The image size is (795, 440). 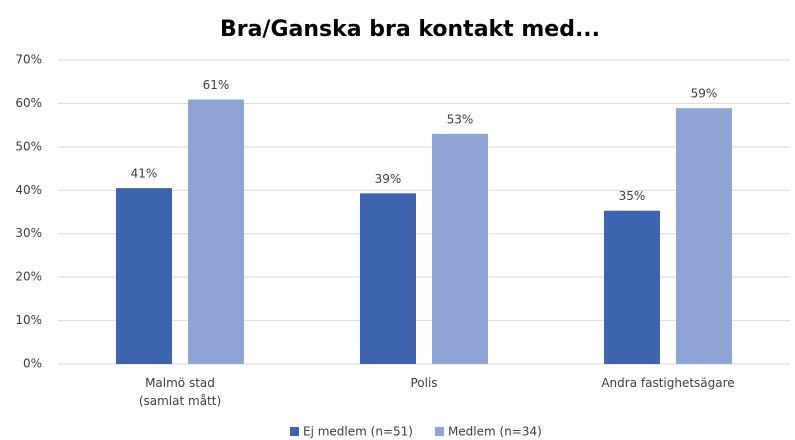 I want to click on data-label: 59%, so click(x=704, y=94).